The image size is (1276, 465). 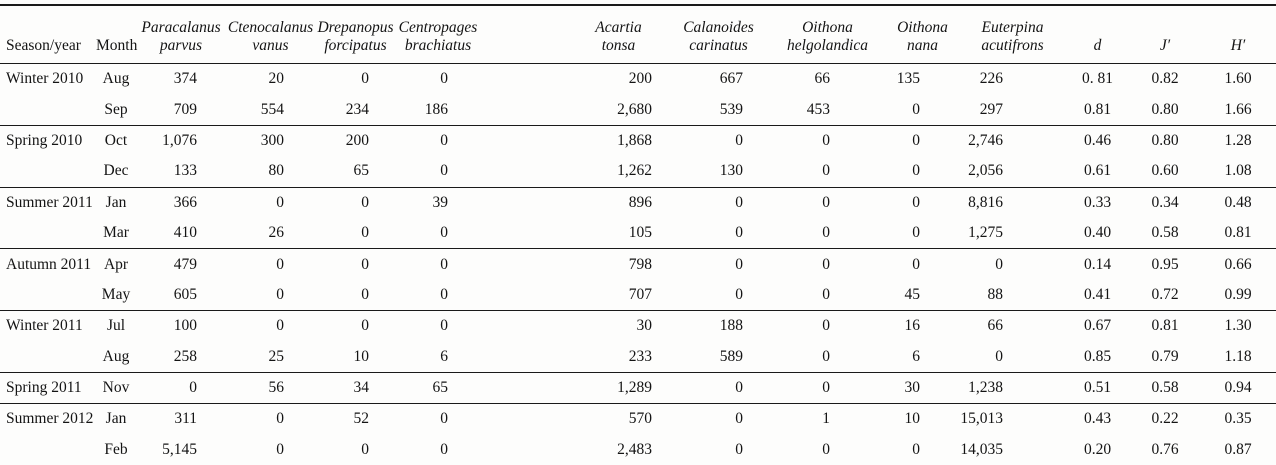 What do you see at coordinates (116, 140) in the screenshot?
I see `month-cell: Oct` at bounding box center [116, 140].